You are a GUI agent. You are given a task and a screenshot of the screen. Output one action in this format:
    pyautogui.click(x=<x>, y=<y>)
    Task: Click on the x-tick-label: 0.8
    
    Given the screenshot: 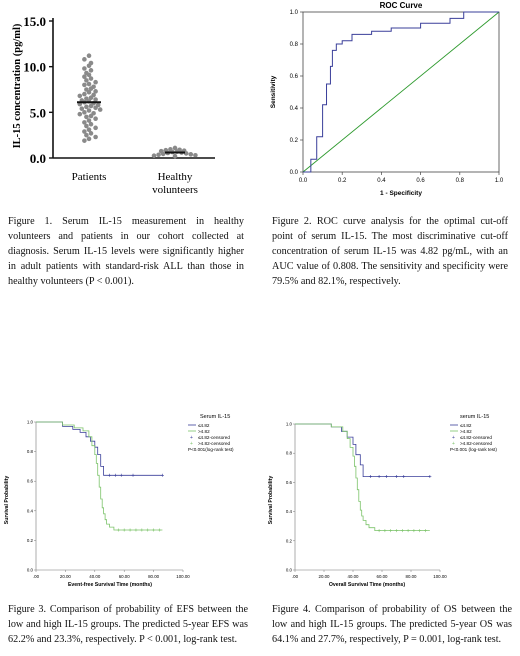 What is the action you would take?
    pyautogui.click(x=460, y=181)
    